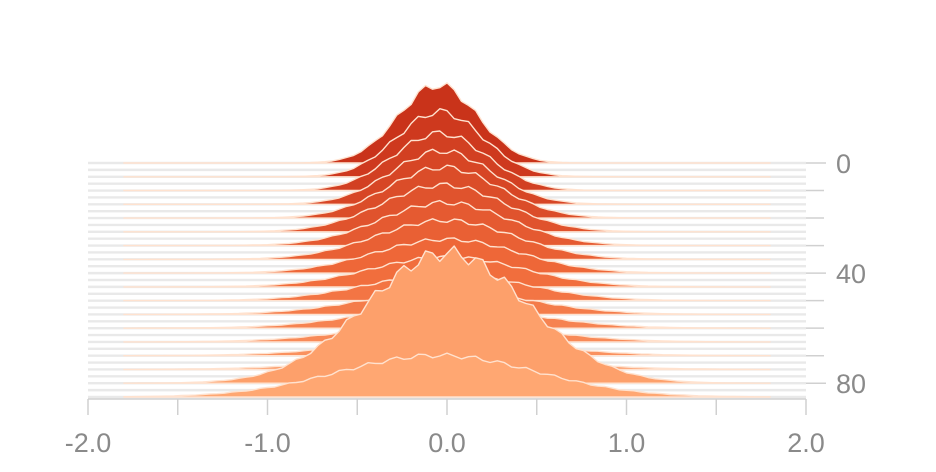  Describe the element at coordinates (851, 274) in the screenshot. I see `y-tick-label: 40` at that location.